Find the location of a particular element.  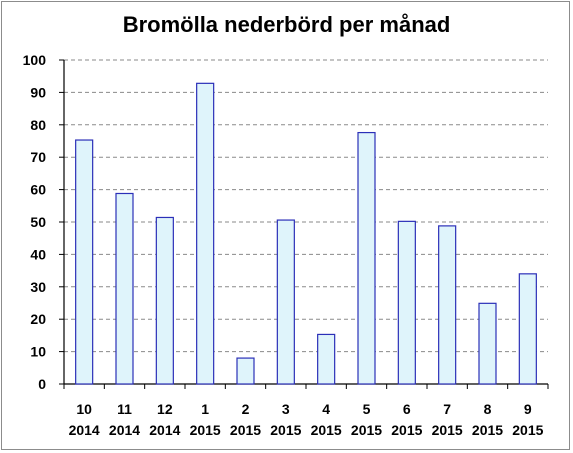

x-tick-label-month: 10 is located at coordinates (84, 409).